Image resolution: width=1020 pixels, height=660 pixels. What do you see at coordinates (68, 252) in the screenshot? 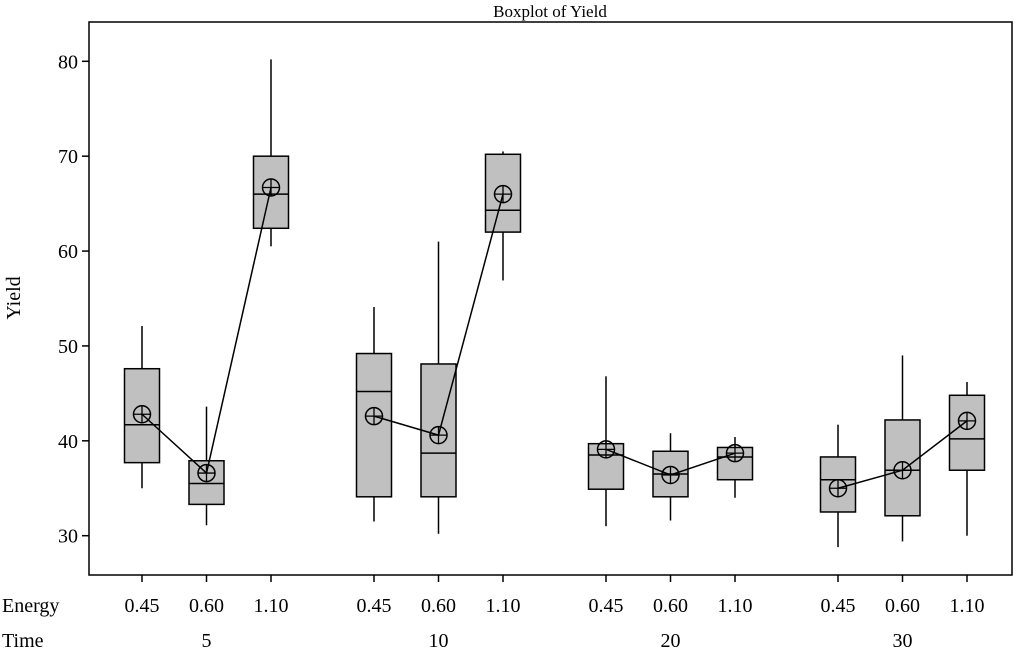
I see `y-tick-label: 60` at bounding box center [68, 252].